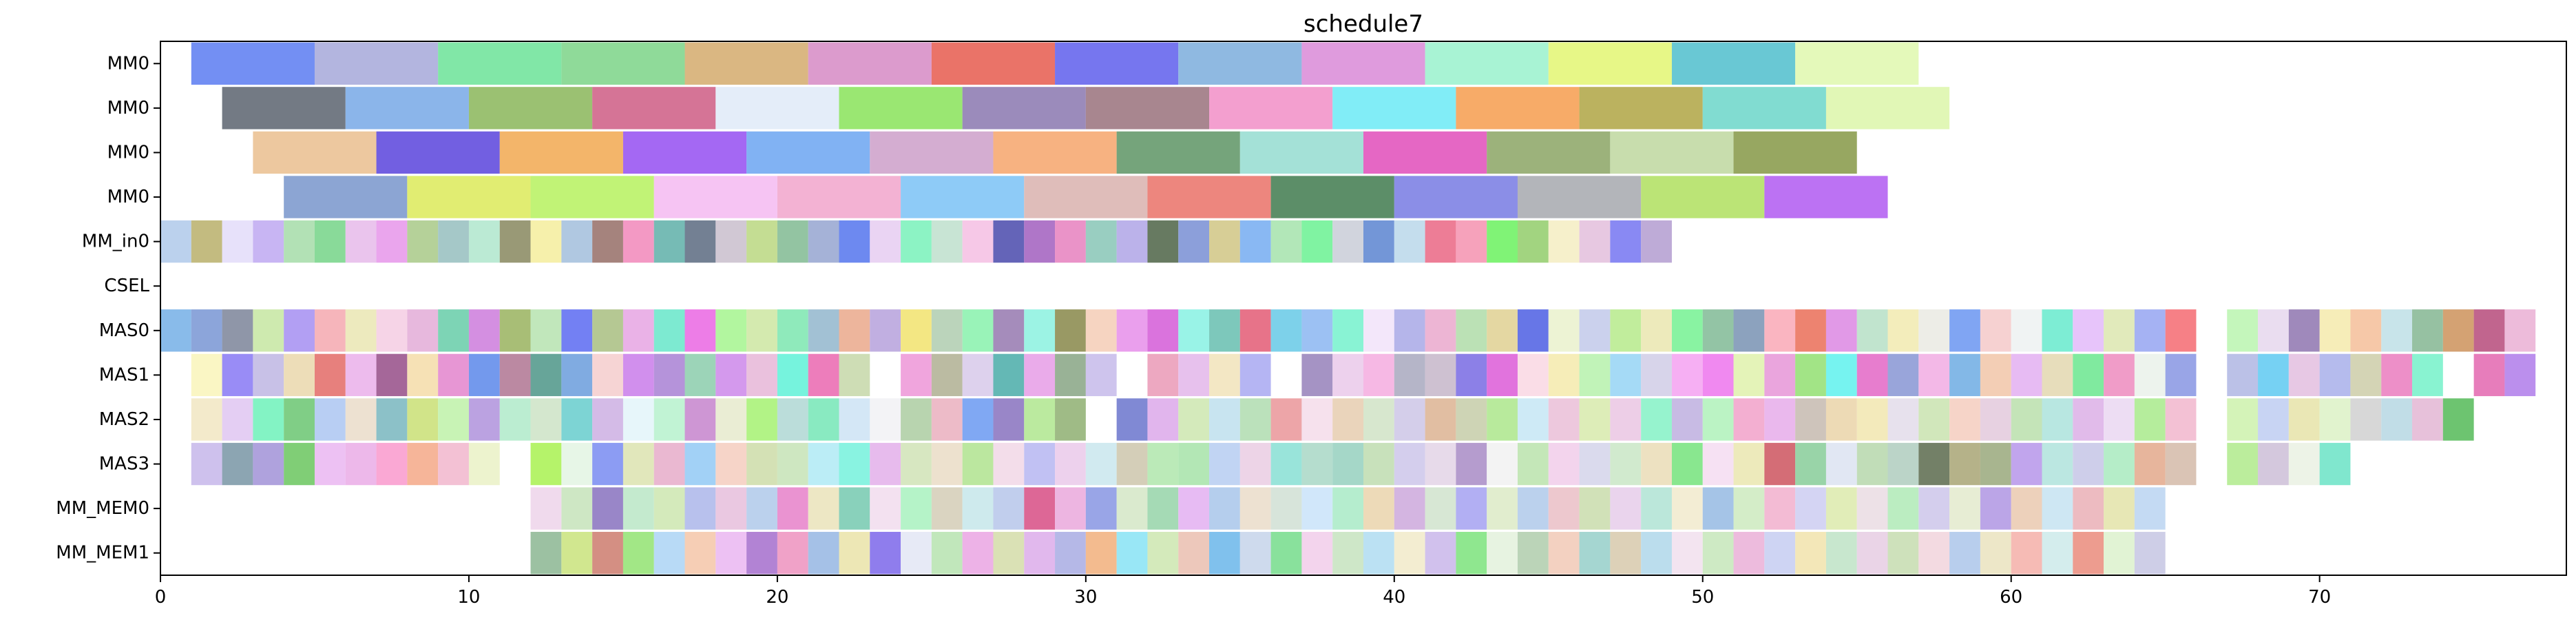 This screenshot has width=2576, height=620. What do you see at coordinates (2011, 597) in the screenshot?
I see `x-tick-label: 60` at bounding box center [2011, 597].